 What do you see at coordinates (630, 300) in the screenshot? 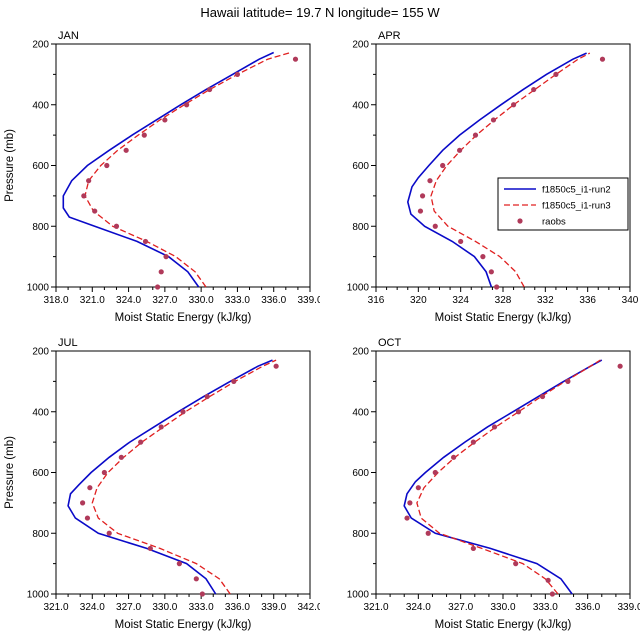
I see `x-tick-label: 340` at bounding box center [630, 300].